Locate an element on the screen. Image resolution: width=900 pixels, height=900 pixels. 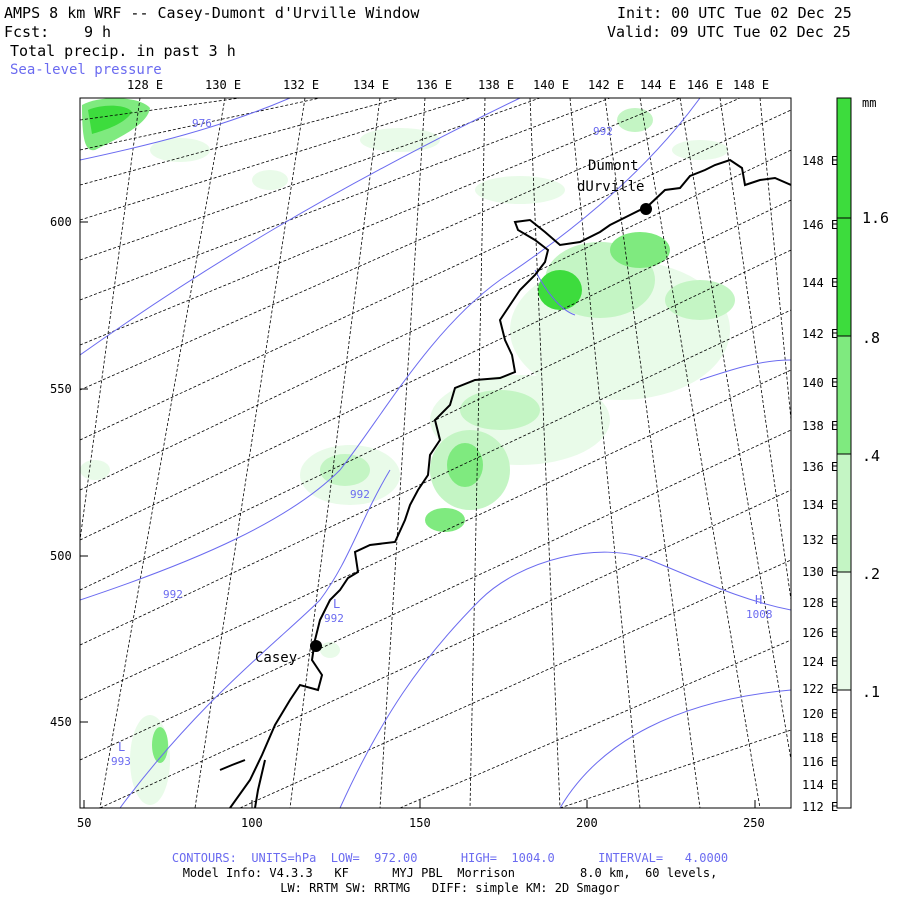
dumont-station-marker is located at coordinates (646, 209).